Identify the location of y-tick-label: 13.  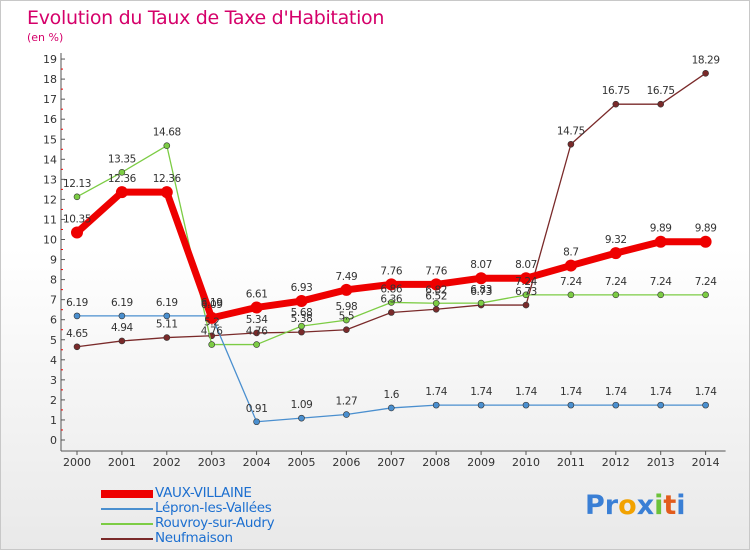
(50, 179).